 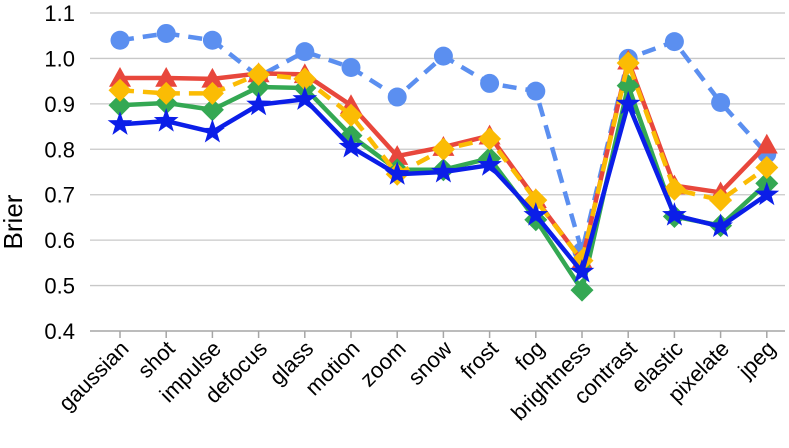 What do you see at coordinates (59, 104) in the screenshot?
I see `y-tick-label: 0.9` at bounding box center [59, 104].